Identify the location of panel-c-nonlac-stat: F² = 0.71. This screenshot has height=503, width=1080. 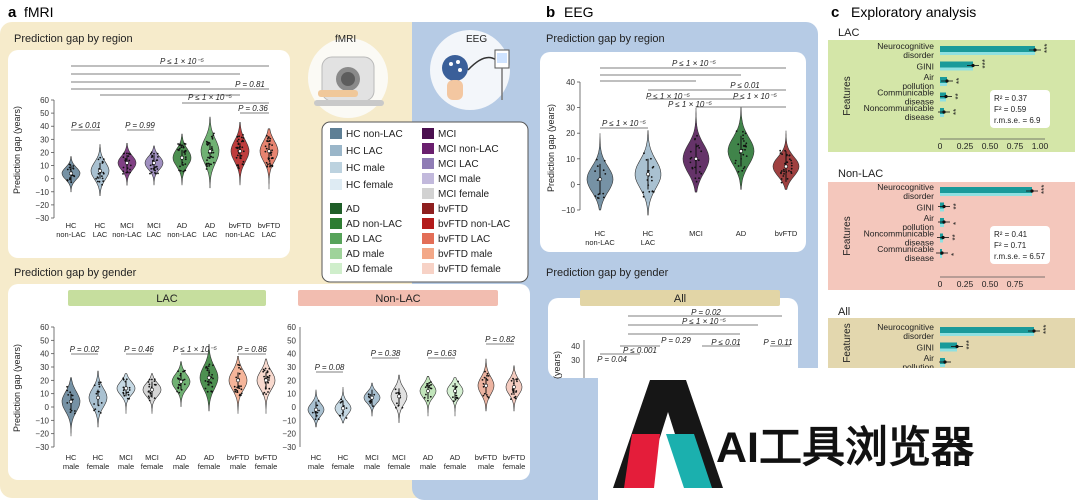
(1010, 245).